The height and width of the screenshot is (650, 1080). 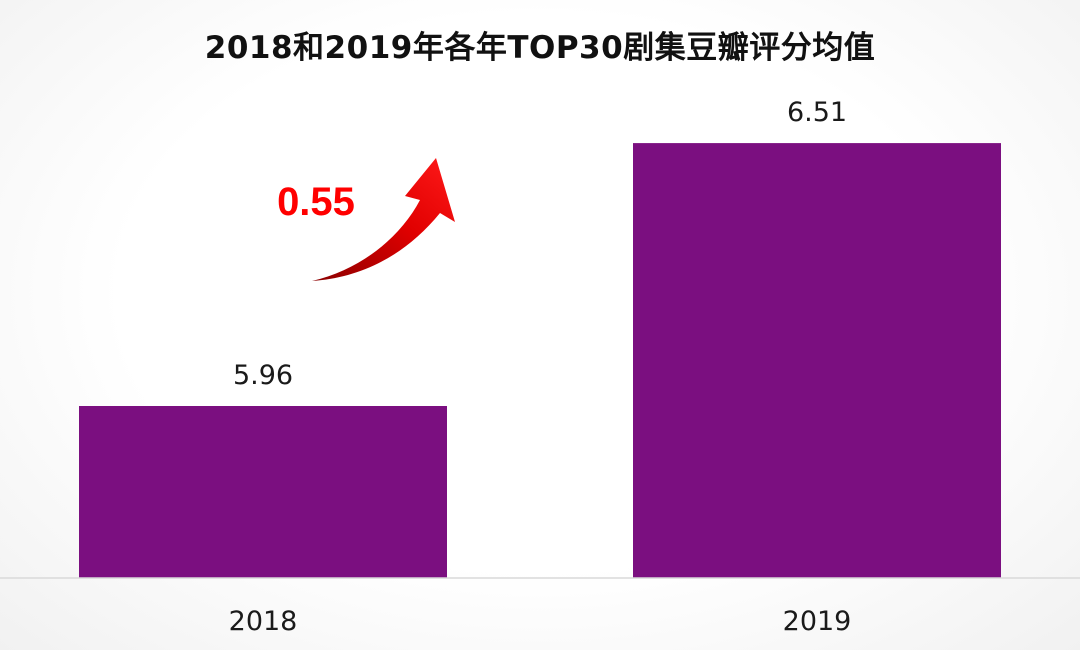 What do you see at coordinates (316, 202) in the screenshot?
I see `change-value-label: 0.55` at bounding box center [316, 202].